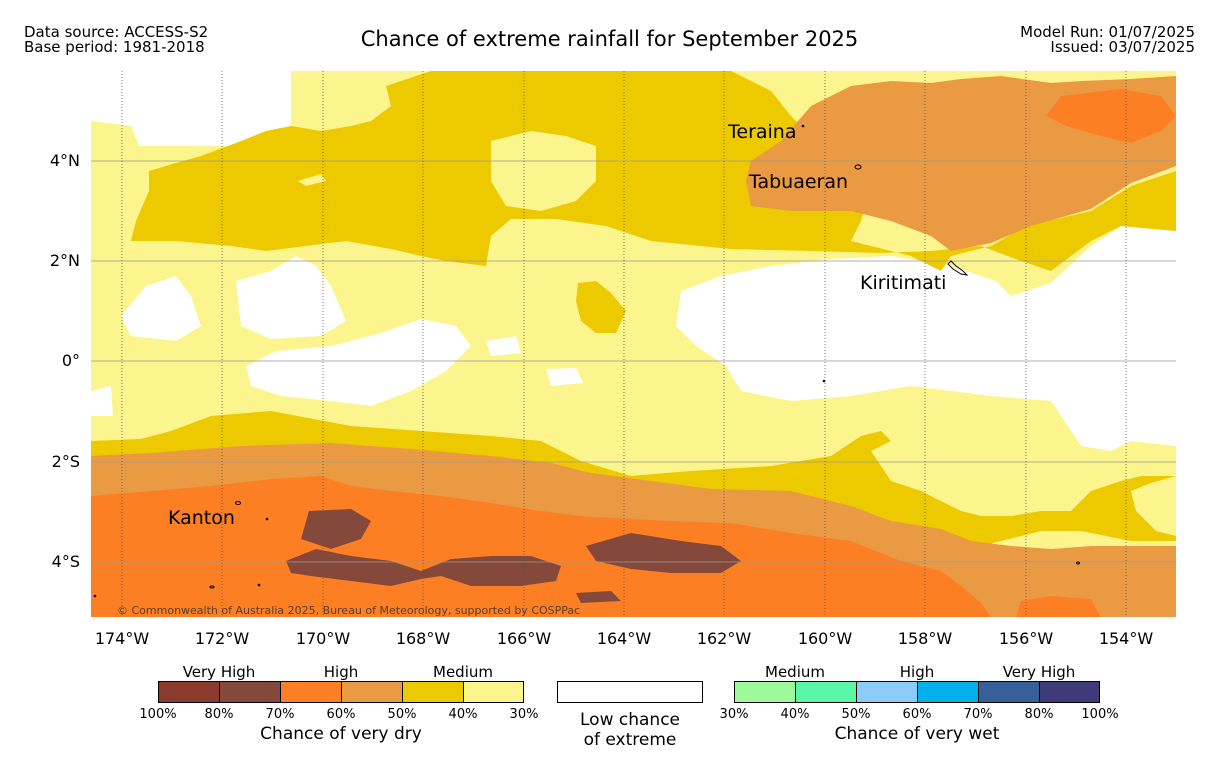  Describe the element at coordinates (423, 638) in the screenshot. I see `lon-label-168w: 168°W` at that location.